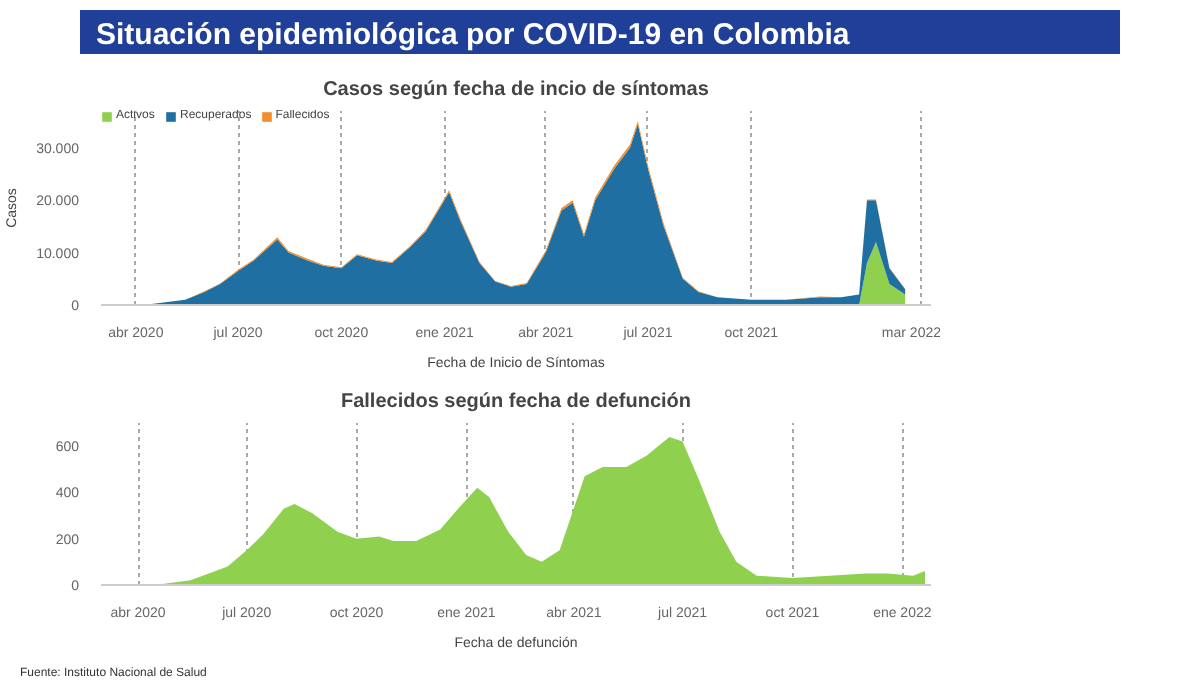 The width and height of the screenshot is (1204, 688). What do you see at coordinates (516, 90) in the screenshot?
I see `chart-subtitle: Casos según fecha de incio de síntomas` at bounding box center [516, 90].